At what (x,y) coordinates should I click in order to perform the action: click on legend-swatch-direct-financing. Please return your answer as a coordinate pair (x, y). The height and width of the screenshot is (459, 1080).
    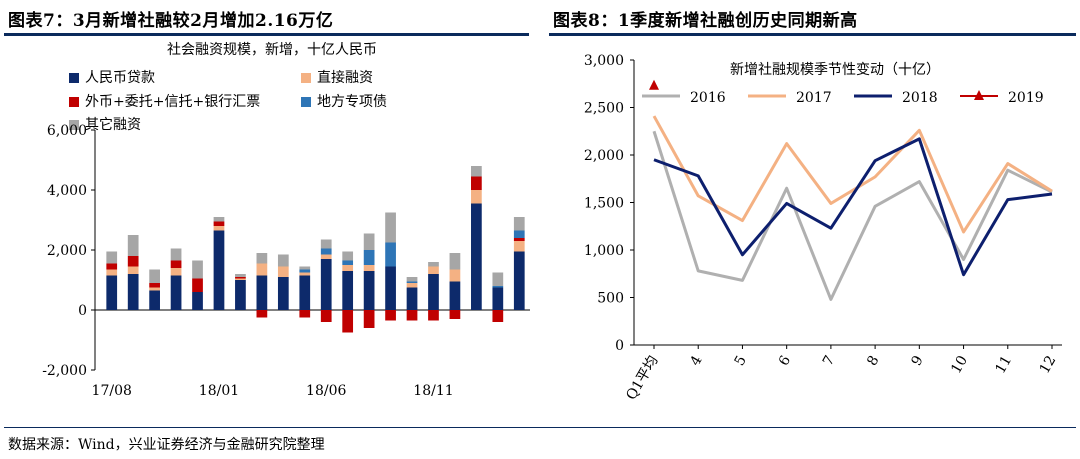
    Looking at the image, I should click on (306, 78).